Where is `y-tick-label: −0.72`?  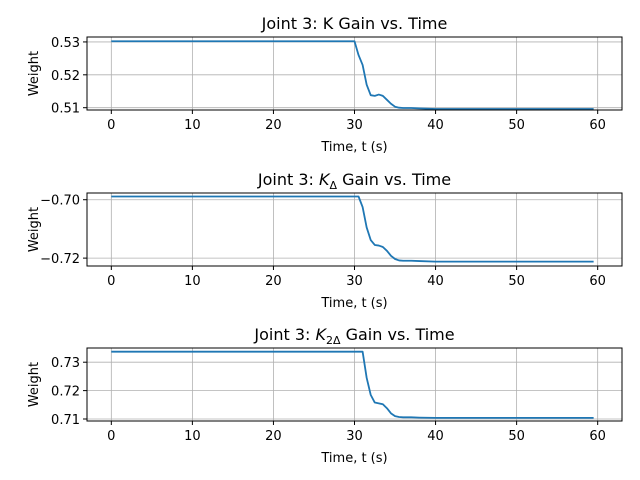 y-tick-label: −0.72 is located at coordinates (60, 259).